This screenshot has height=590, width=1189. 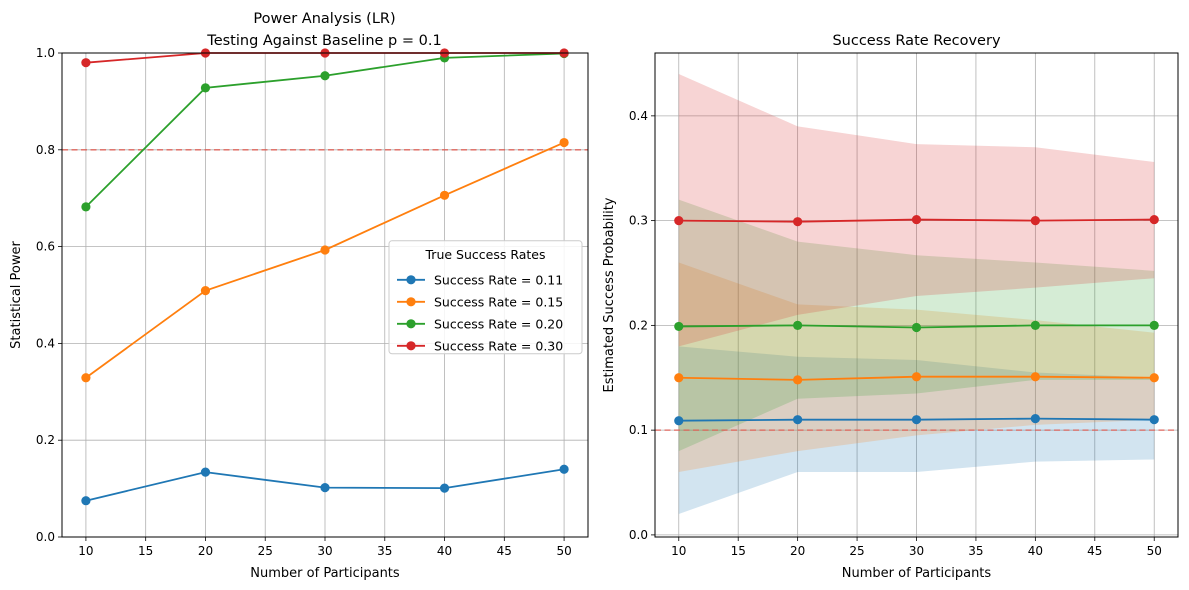 I want to click on power-chart-x-label: Number of Participants, so click(x=325, y=573).